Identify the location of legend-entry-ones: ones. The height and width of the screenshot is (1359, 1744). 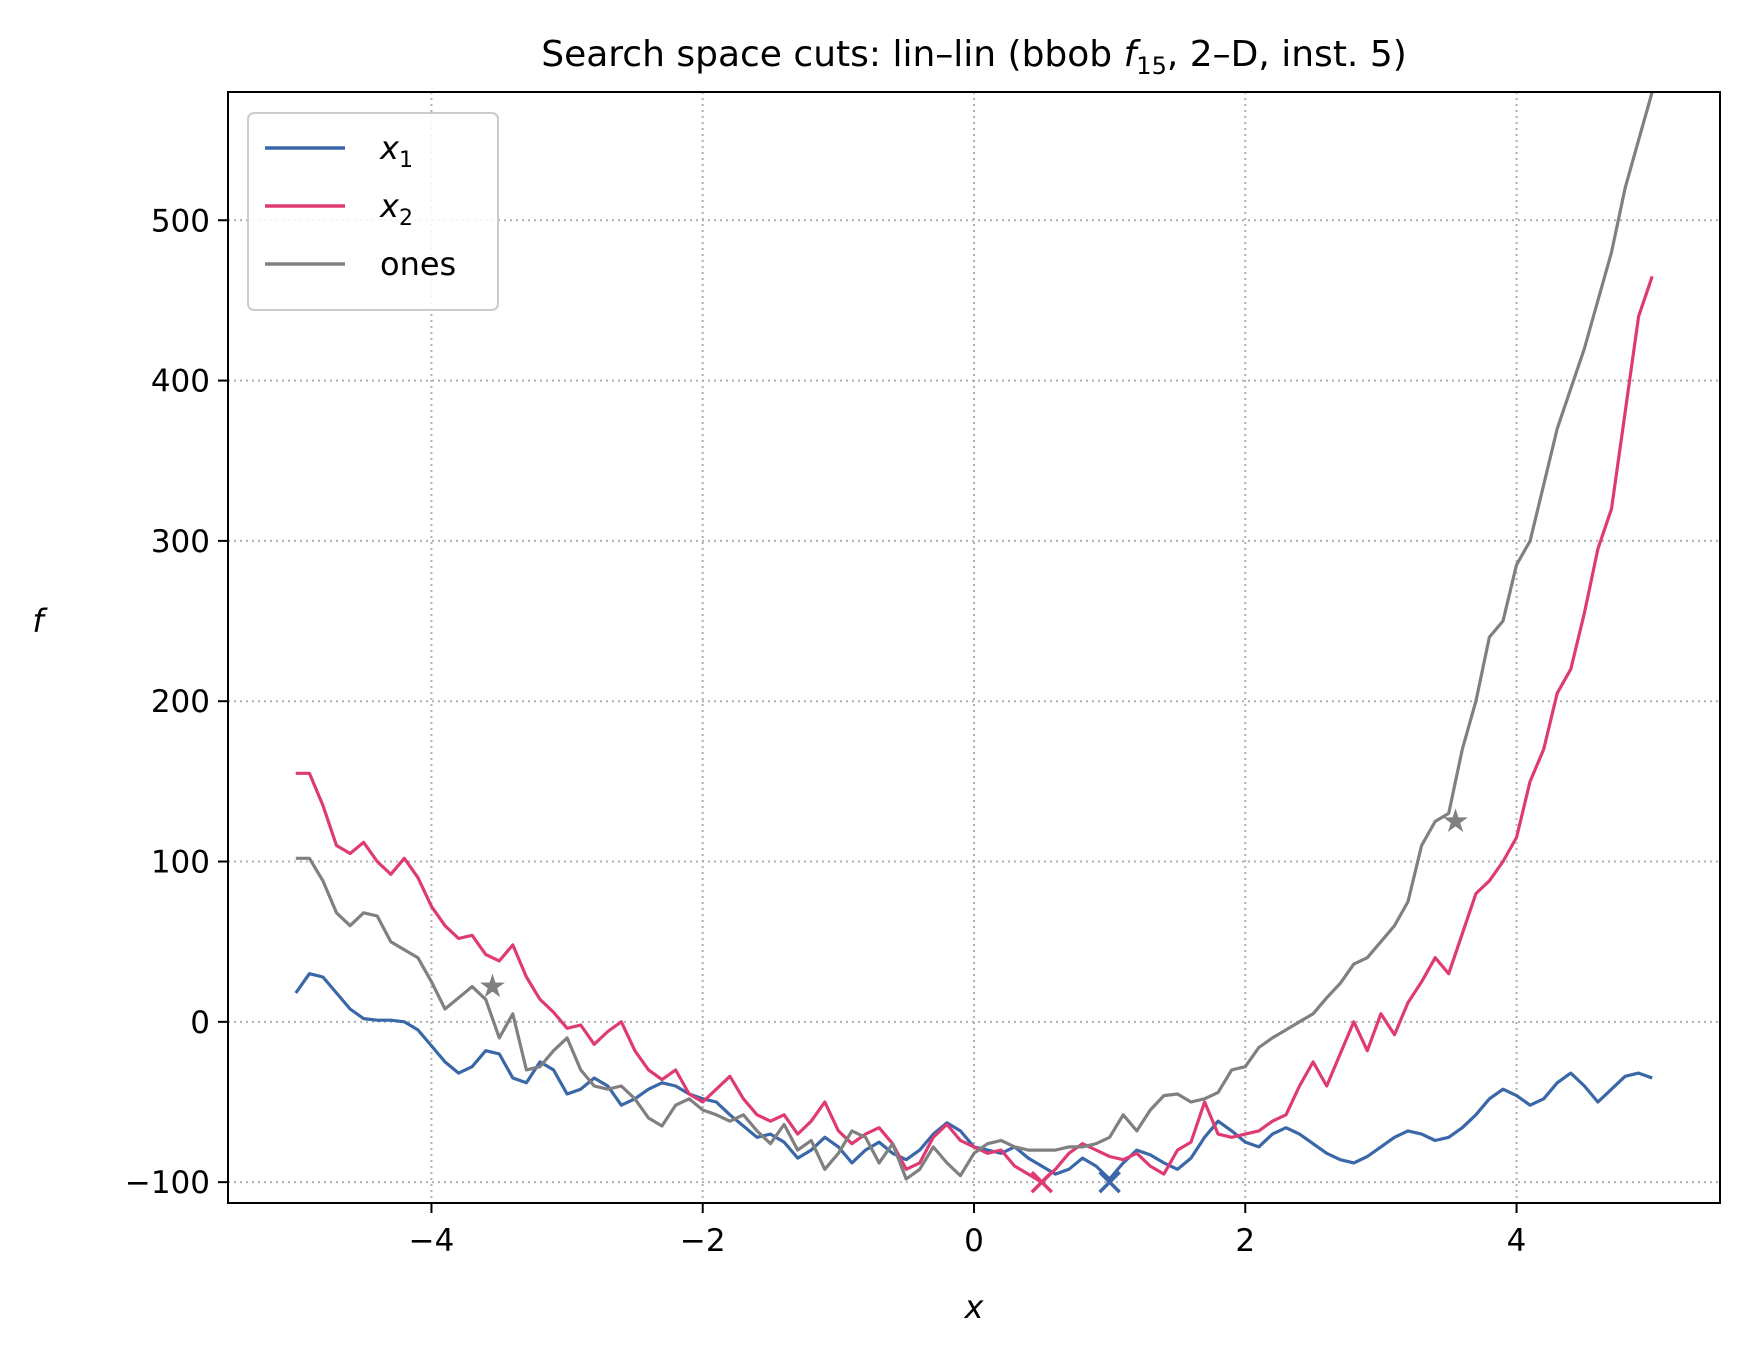
(360, 264).